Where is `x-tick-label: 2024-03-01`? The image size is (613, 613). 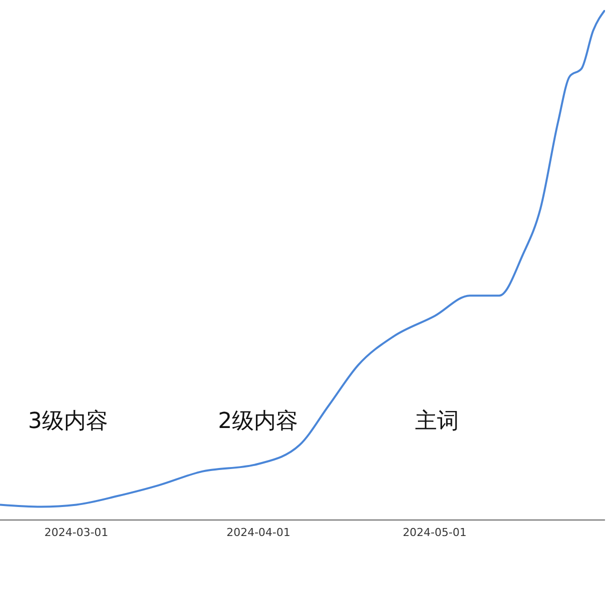 x-tick-label: 2024-03-01 is located at coordinates (76, 532).